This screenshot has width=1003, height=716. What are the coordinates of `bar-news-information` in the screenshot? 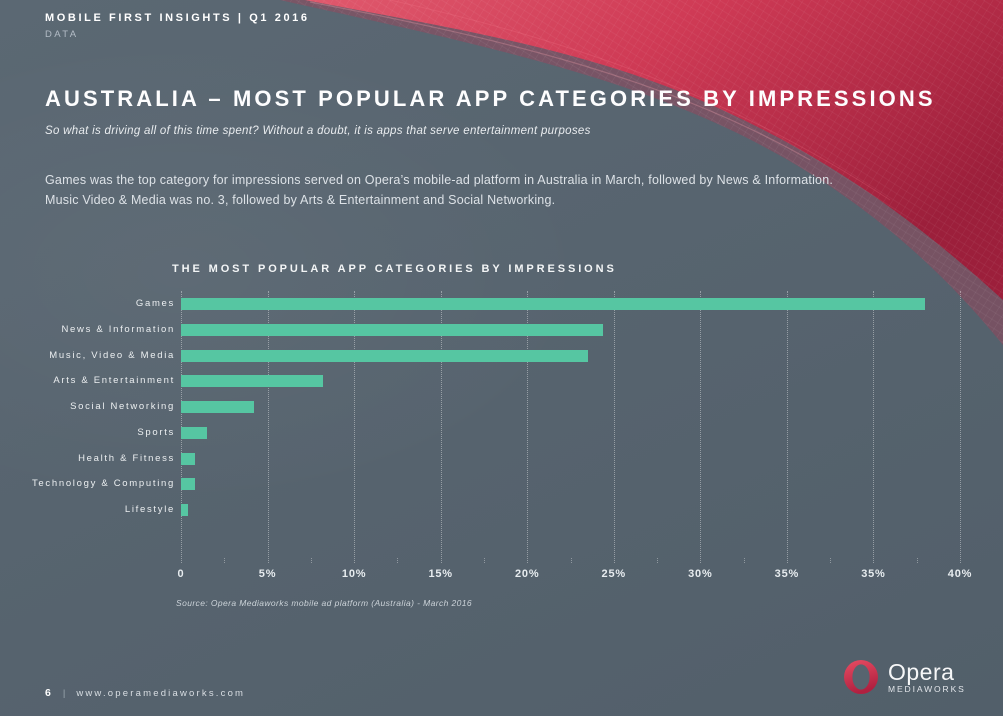 It's located at (392, 329).